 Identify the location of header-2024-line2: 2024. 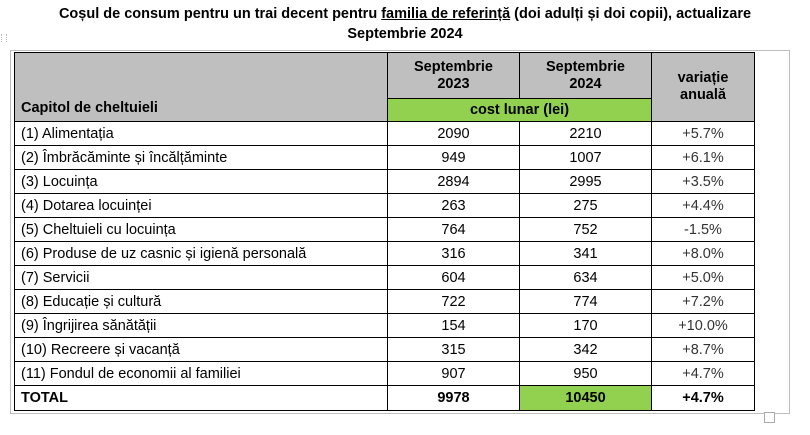
(585, 83).